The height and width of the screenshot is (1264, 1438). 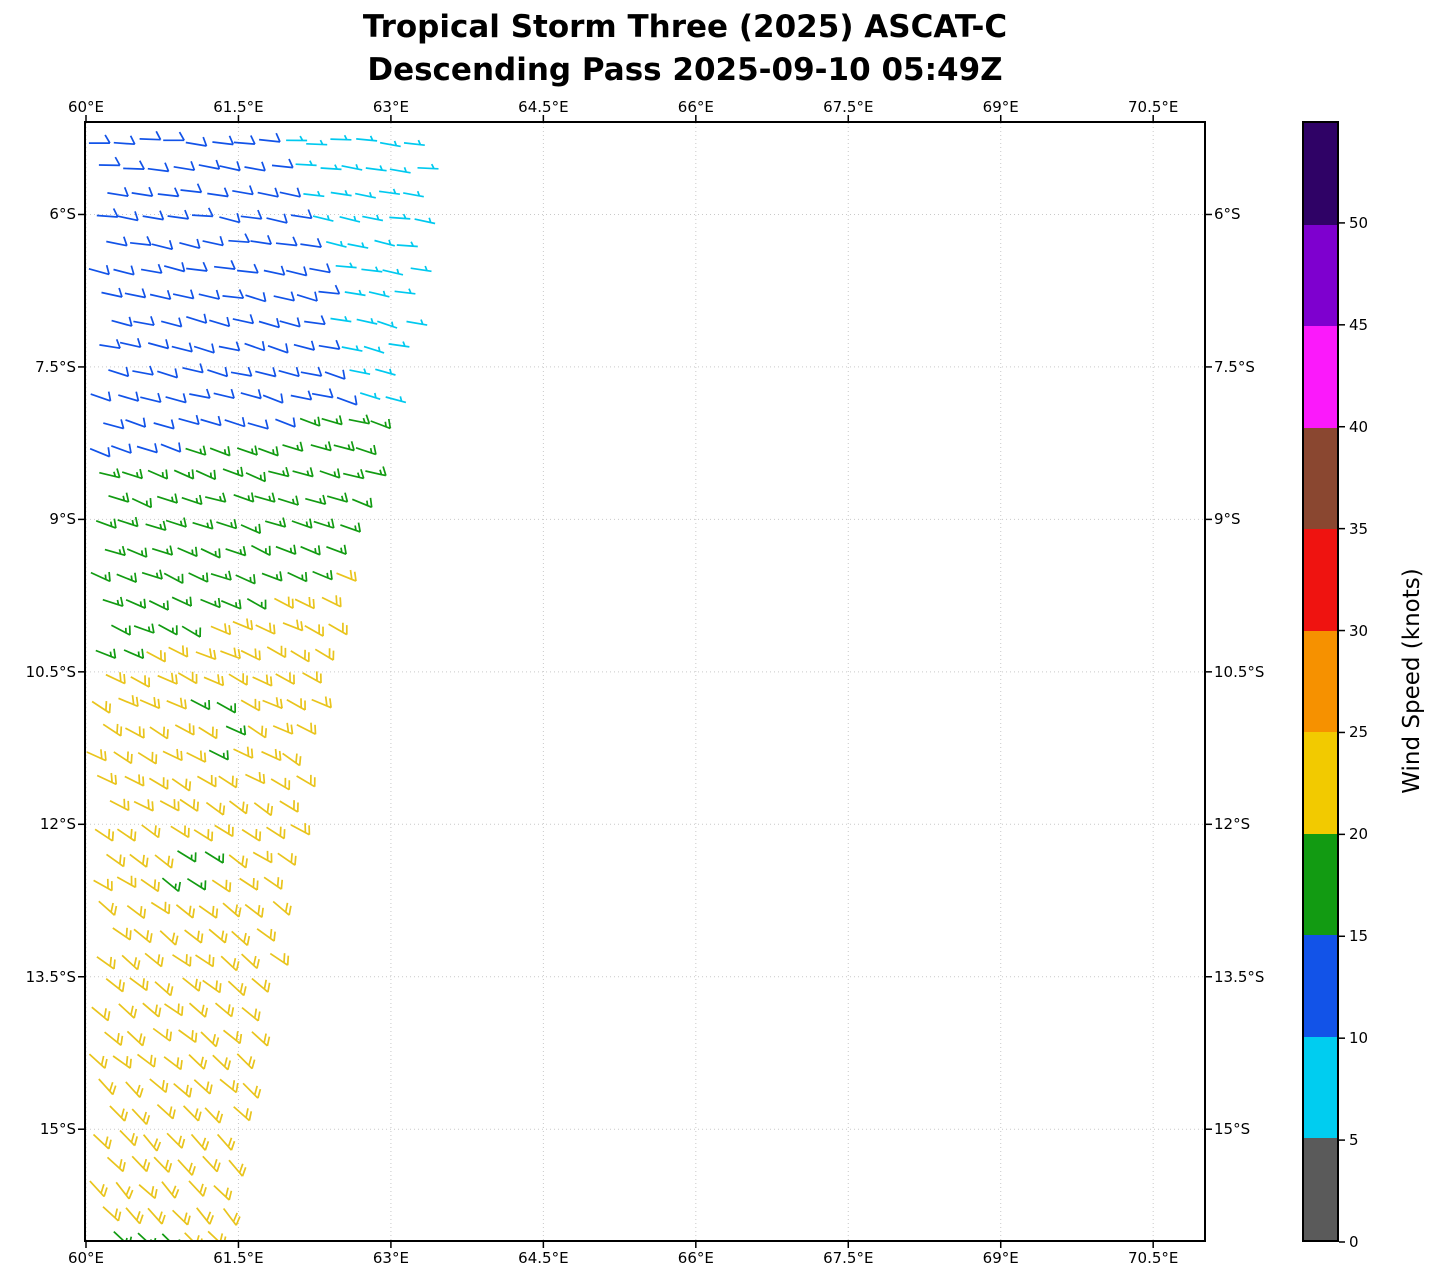 I want to click on colorbar-tick-label: 45, so click(x=1359, y=324).